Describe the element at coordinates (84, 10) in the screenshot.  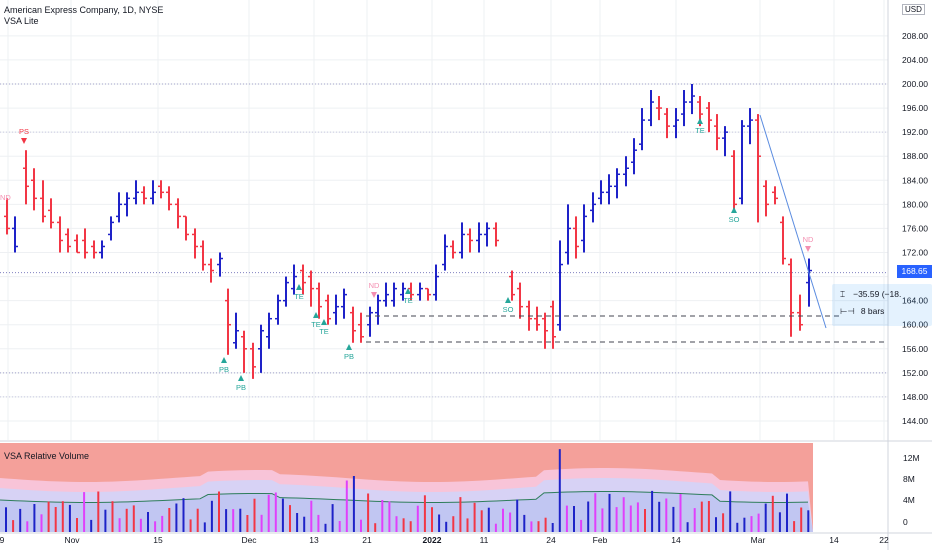
I see `chart-title: American Express Company, 1D, NYSE` at that location.